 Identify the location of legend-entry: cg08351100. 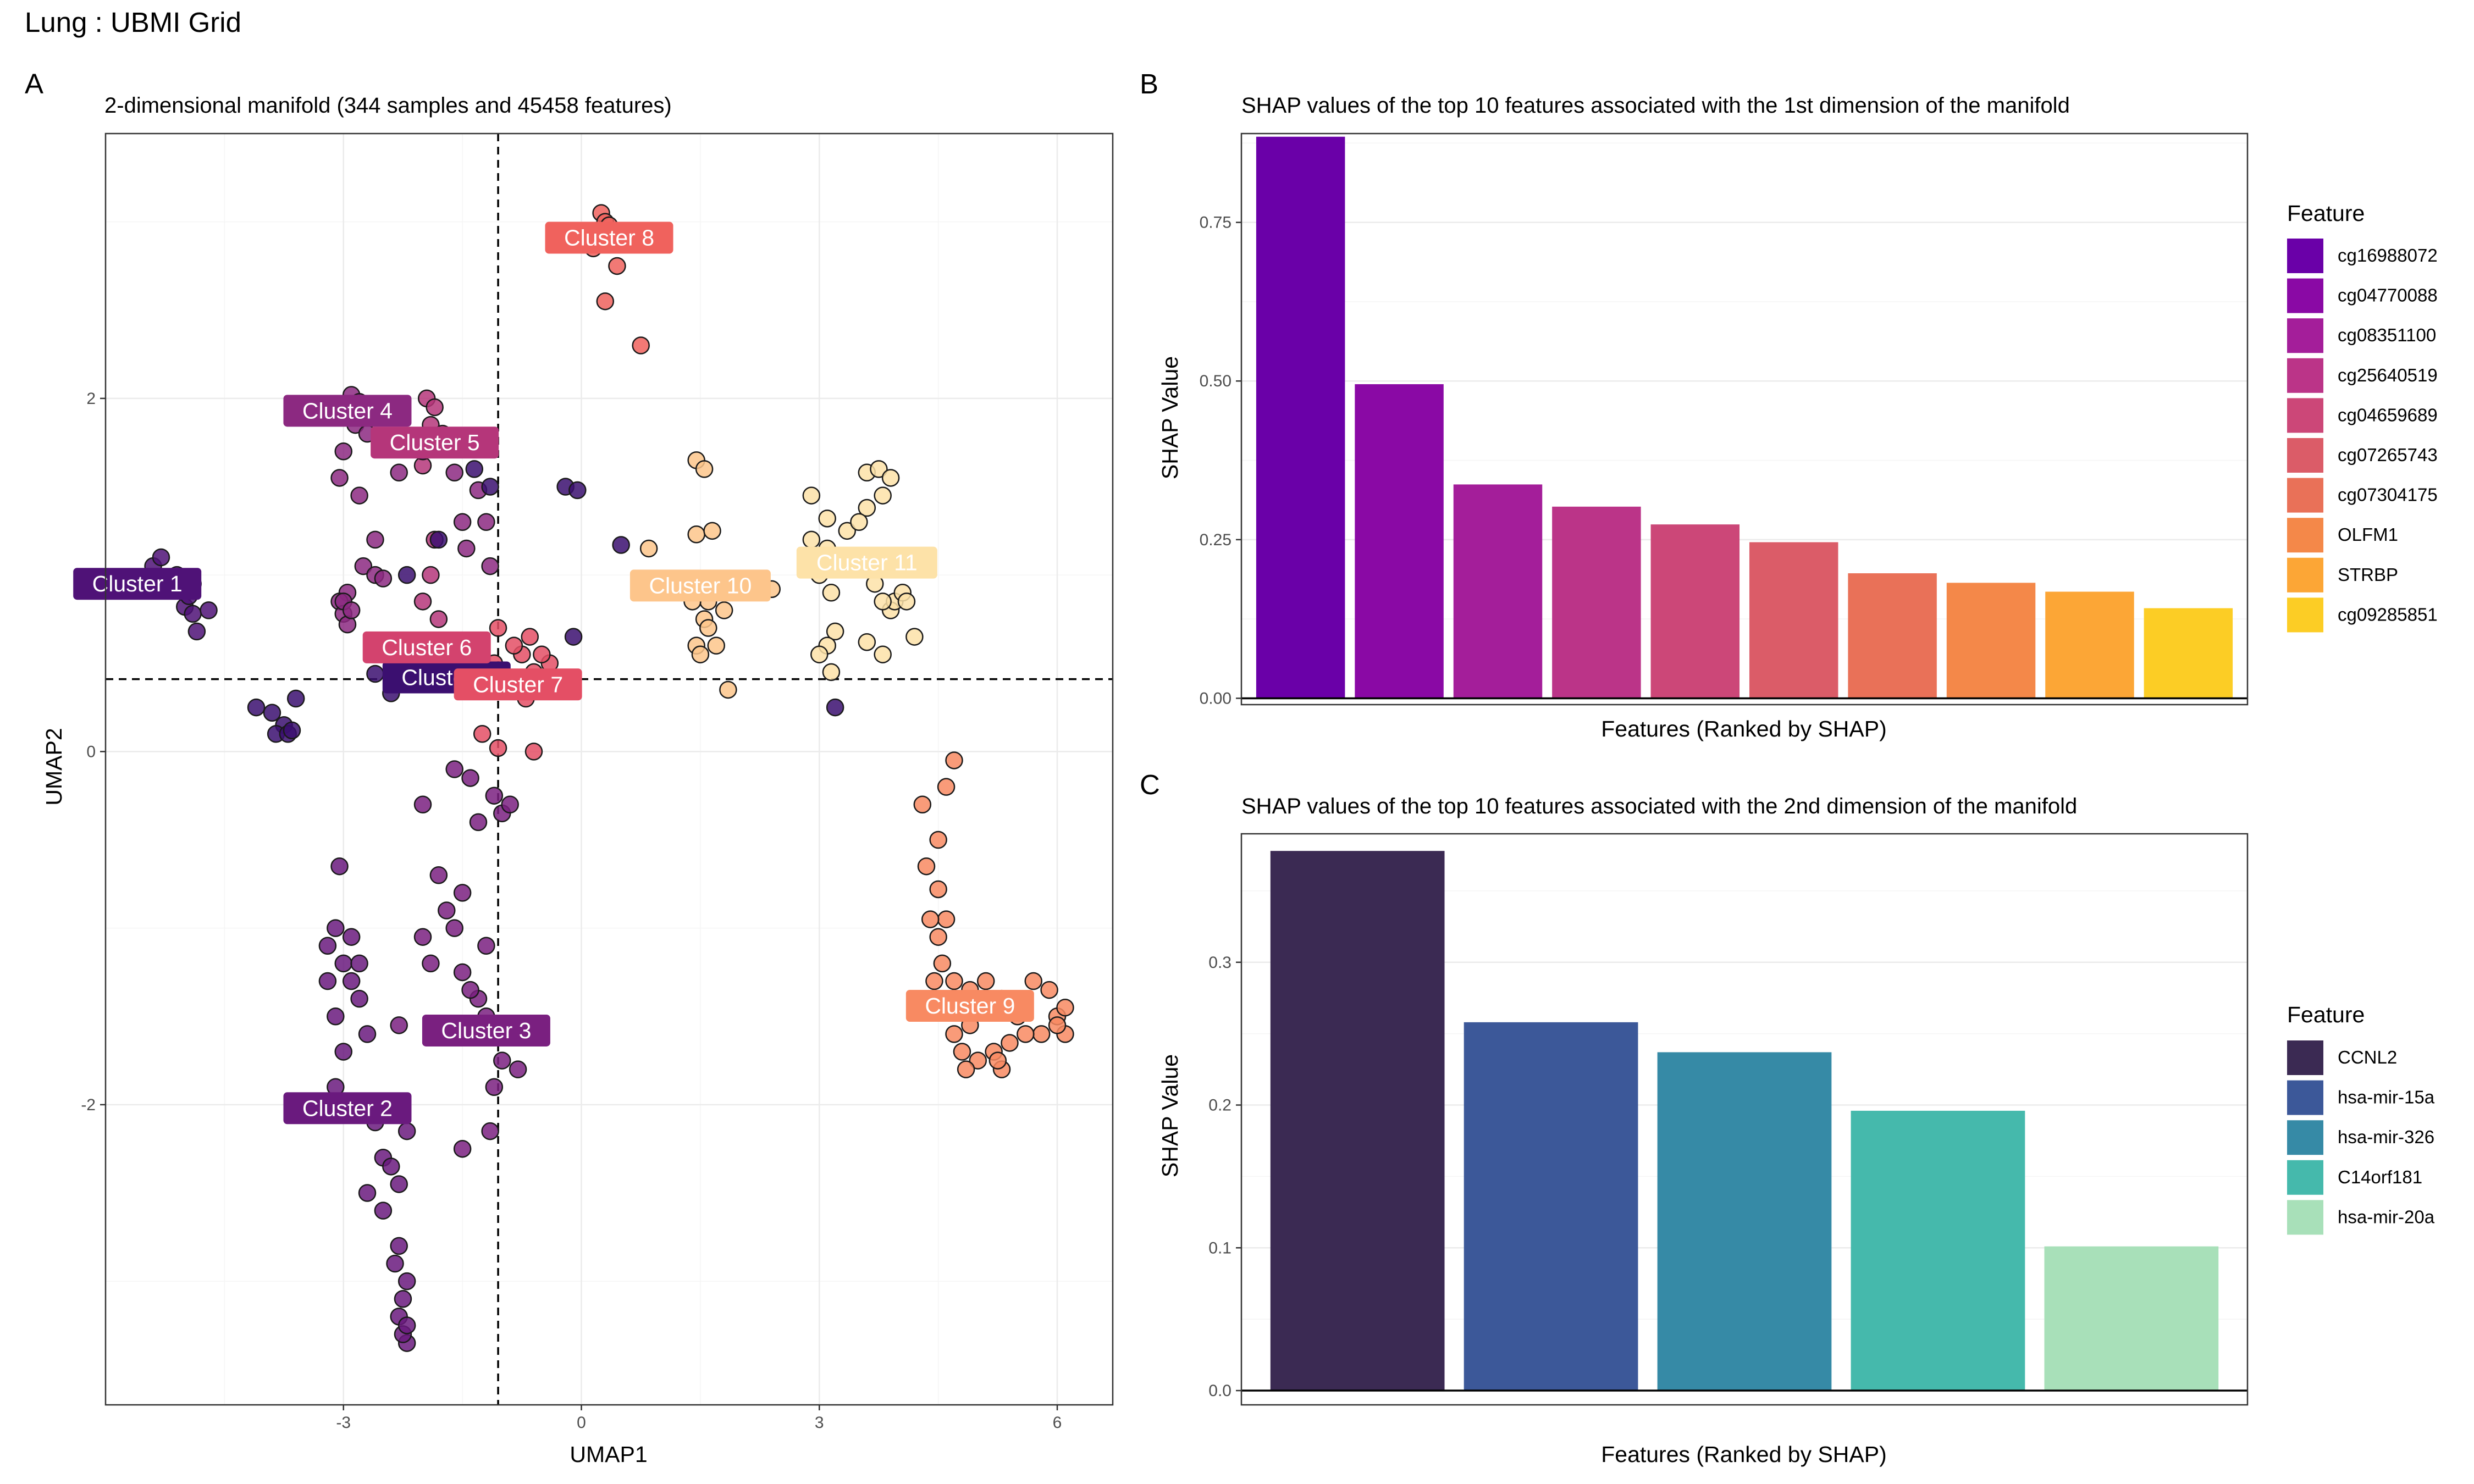
(2387, 335).